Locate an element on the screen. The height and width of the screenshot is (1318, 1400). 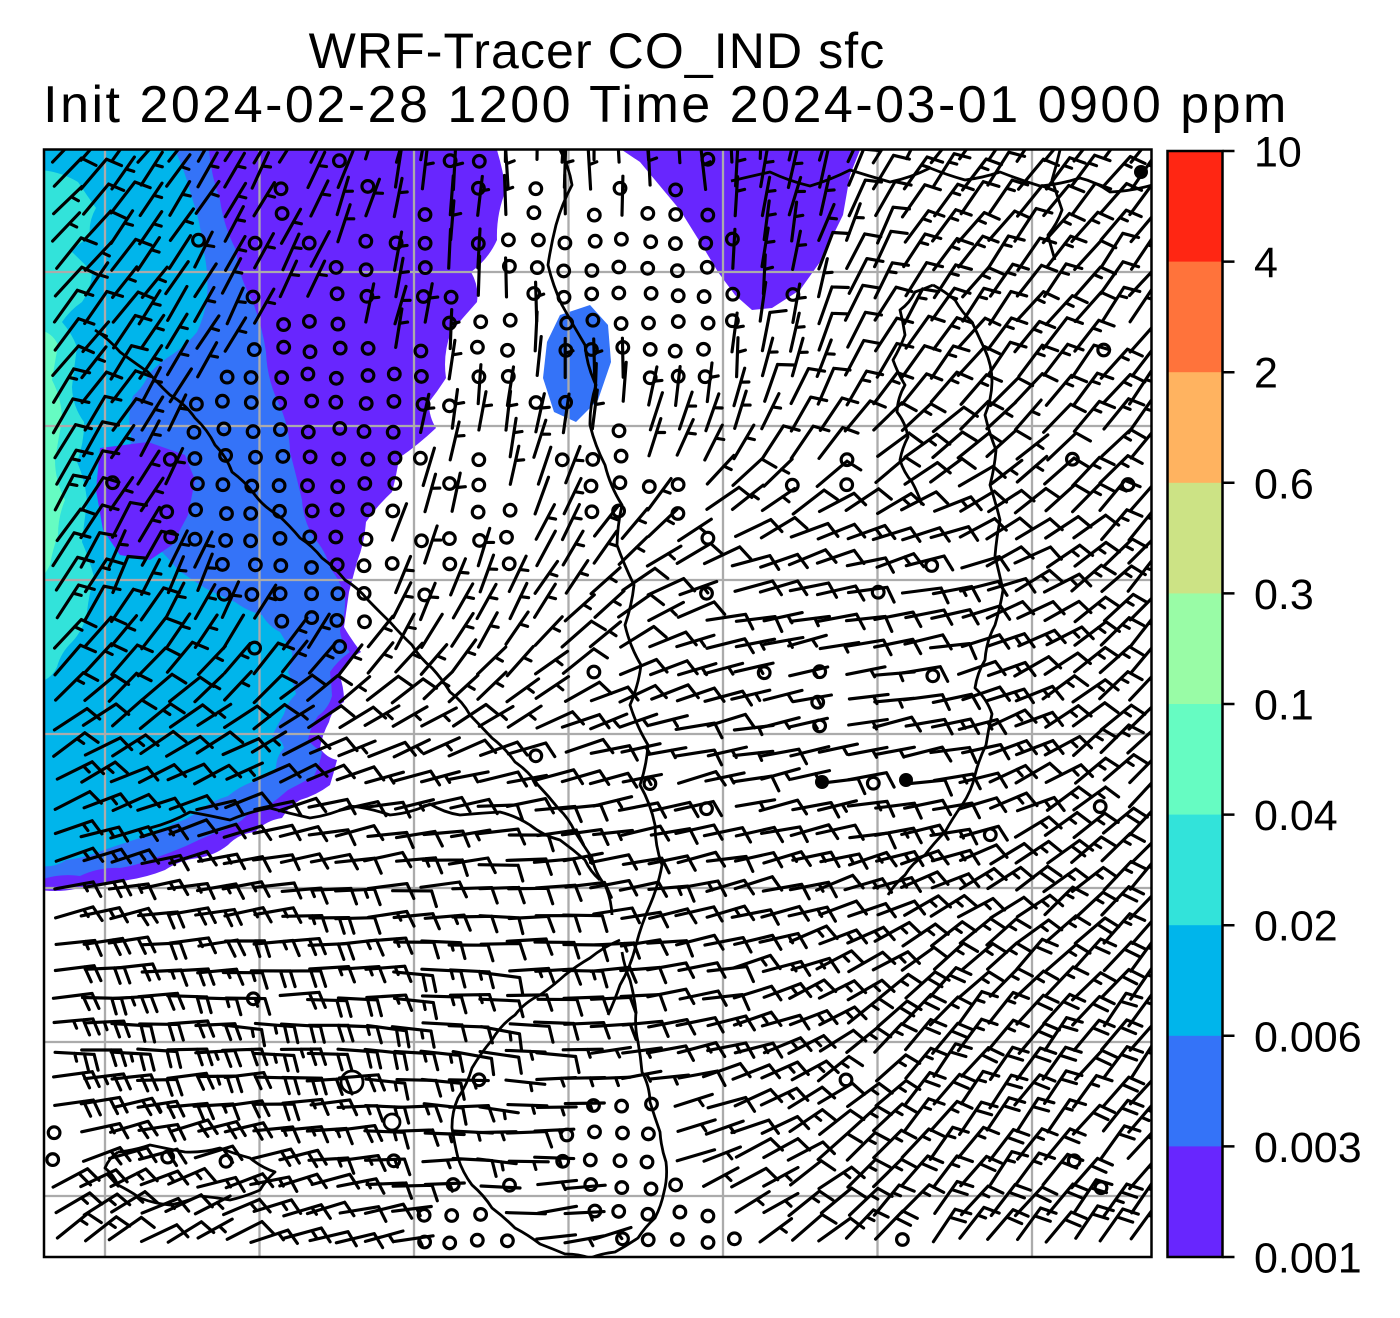
svg-text: 0.006 is located at coordinates (1308, 1037).